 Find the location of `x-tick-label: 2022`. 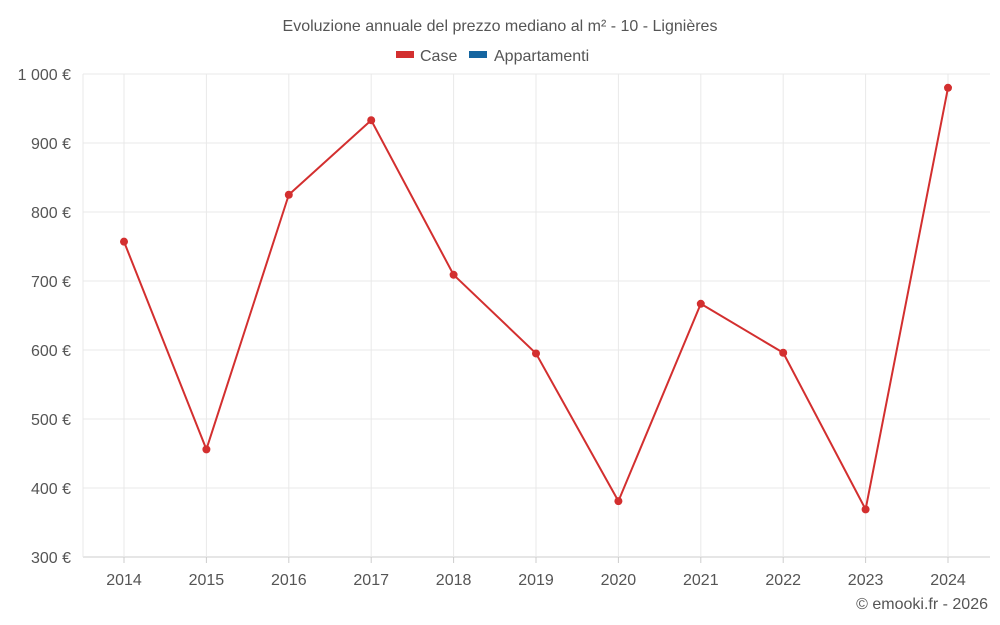

x-tick-label: 2022 is located at coordinates (783, 580).